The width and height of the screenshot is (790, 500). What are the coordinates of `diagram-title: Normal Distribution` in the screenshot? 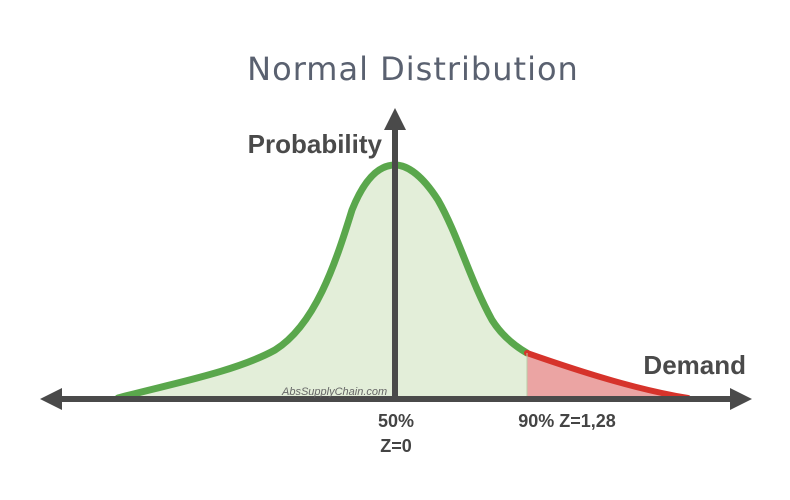 It's located at (413, 69).